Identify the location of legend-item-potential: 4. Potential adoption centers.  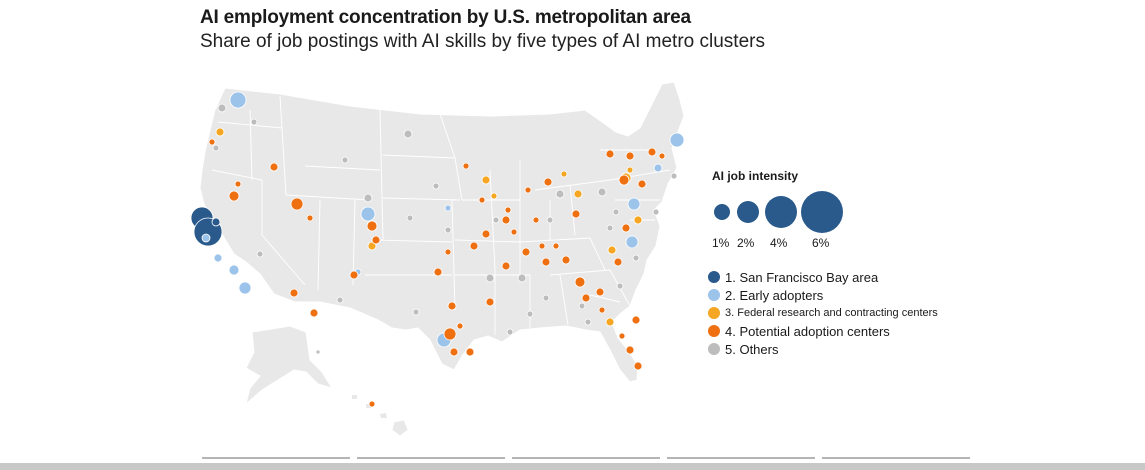
(823, 331).